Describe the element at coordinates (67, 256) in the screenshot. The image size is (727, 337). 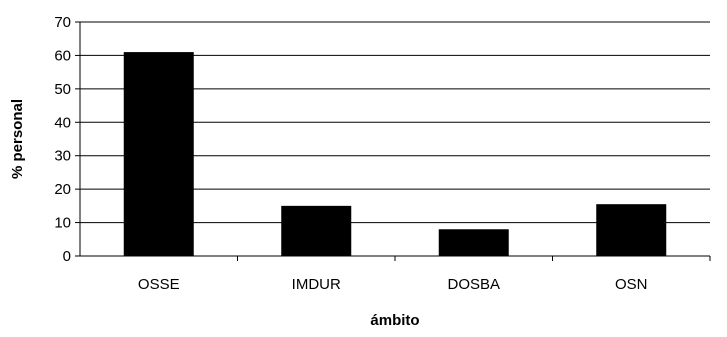
I see `y-tick-label: 0` at that location.